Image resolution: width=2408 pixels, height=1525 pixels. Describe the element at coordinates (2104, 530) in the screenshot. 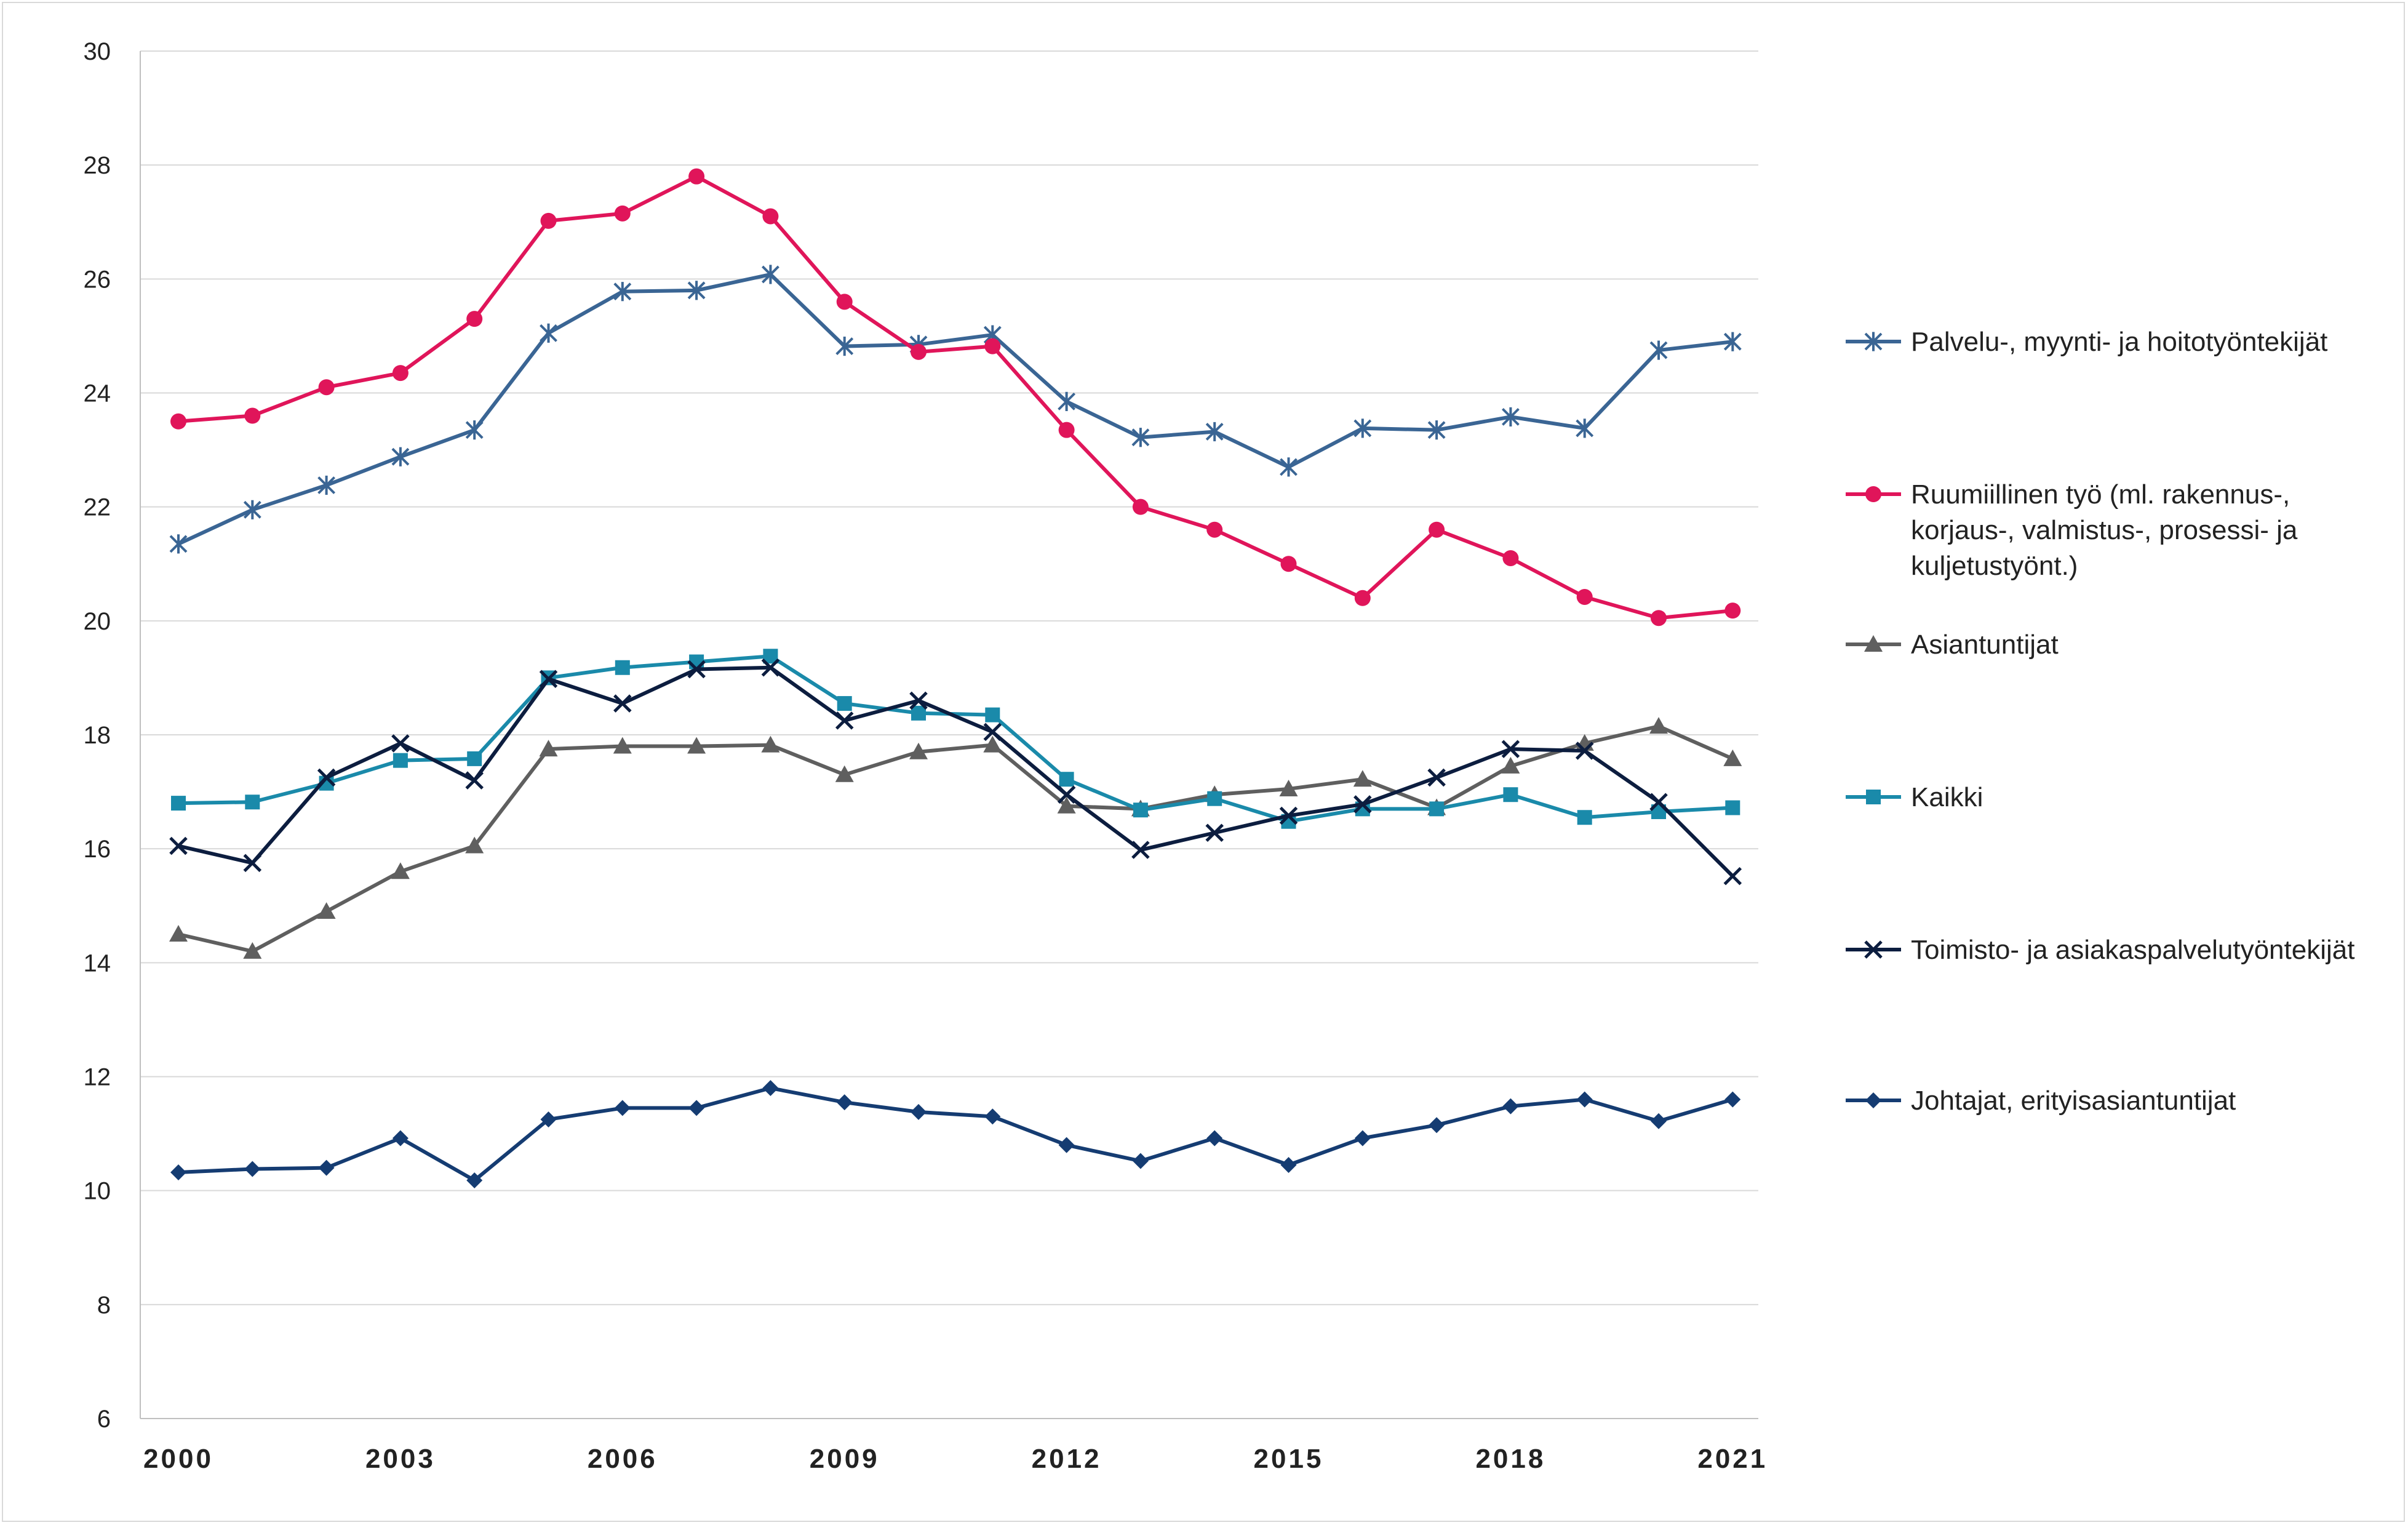

I see `legend-label: korjaus-, valmistus-, prosessi- ja` at that location.